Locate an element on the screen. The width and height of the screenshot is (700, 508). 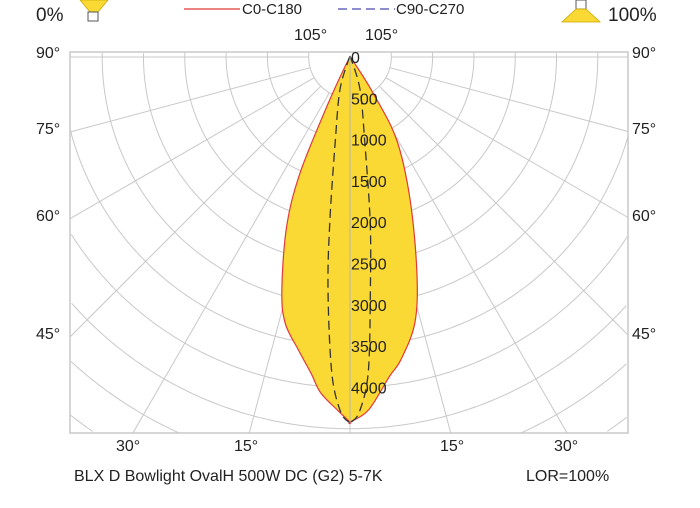
radial-tick-labels: 0 500 1000 1500 2000 2500 3000 3500 4000 is located at coordinates (369, 223).